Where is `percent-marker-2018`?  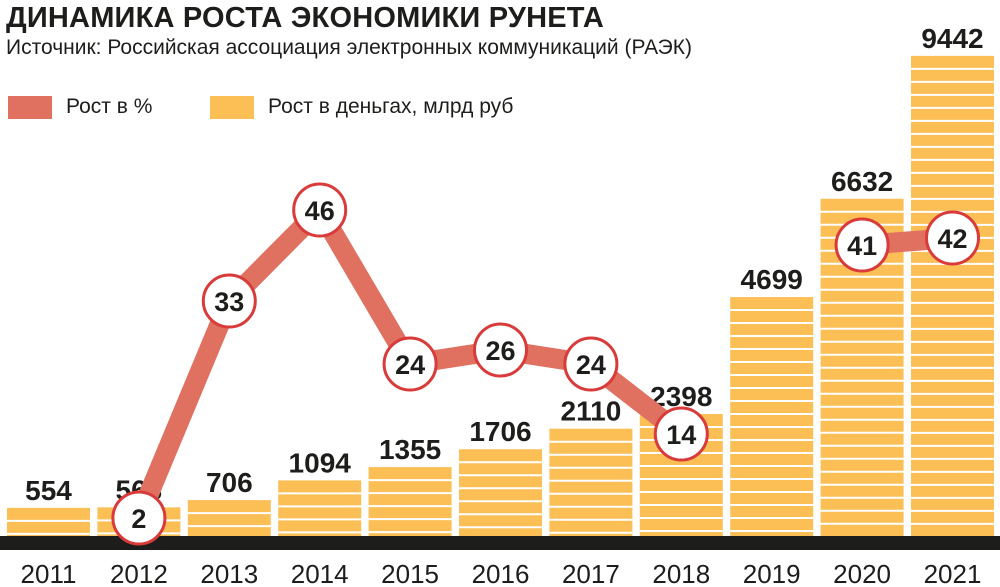
percent-marker-2018 is located at coordinates (681, 434).